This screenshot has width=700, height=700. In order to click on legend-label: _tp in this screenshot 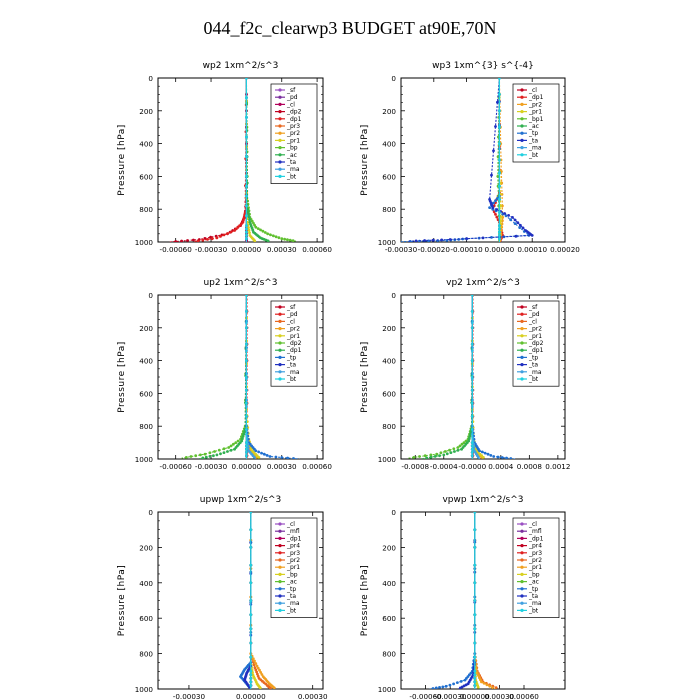, I will do `click(533, 357)`.